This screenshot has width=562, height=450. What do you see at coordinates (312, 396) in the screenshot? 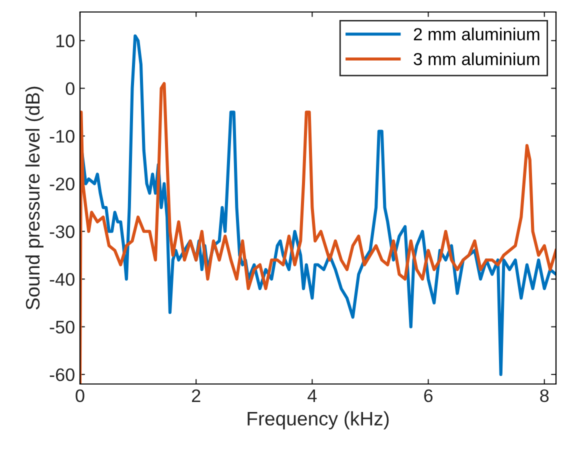
I see `x-tick-label: 4` at bounding box center [312, 396].